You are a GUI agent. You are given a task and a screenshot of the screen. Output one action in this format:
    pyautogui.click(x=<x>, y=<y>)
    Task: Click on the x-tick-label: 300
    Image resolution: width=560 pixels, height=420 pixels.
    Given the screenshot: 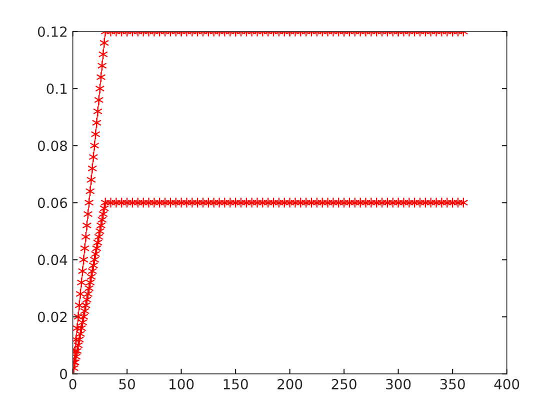 What is the action you would take?
    pyautogui.click(x=398, y=384)
    